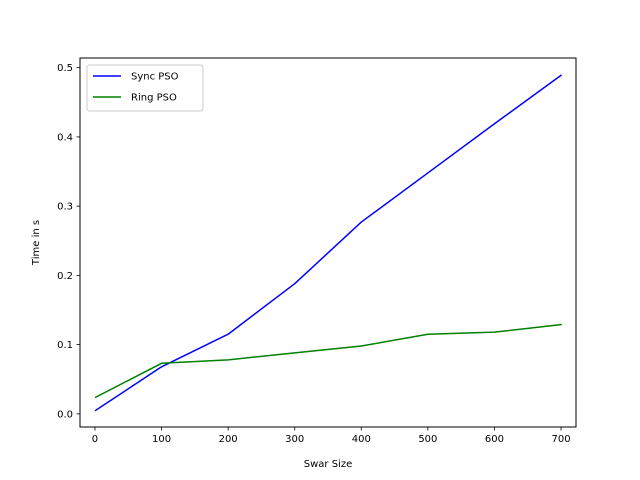 This screenshot has height=480, width=640. What do you see at coordinates (560, 439) in the screenshot?
I see `x-tick-label: 700` at bounding box center [560, 439].